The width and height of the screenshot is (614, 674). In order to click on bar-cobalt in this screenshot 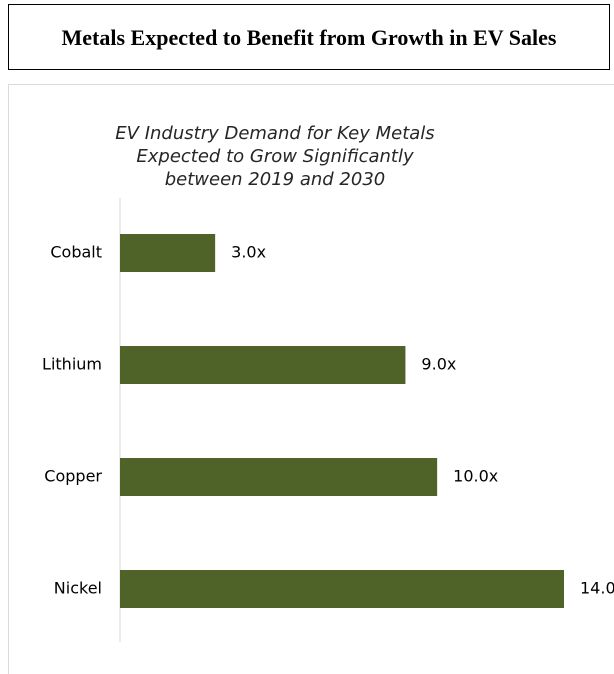, I will do `click(168, 253)`.